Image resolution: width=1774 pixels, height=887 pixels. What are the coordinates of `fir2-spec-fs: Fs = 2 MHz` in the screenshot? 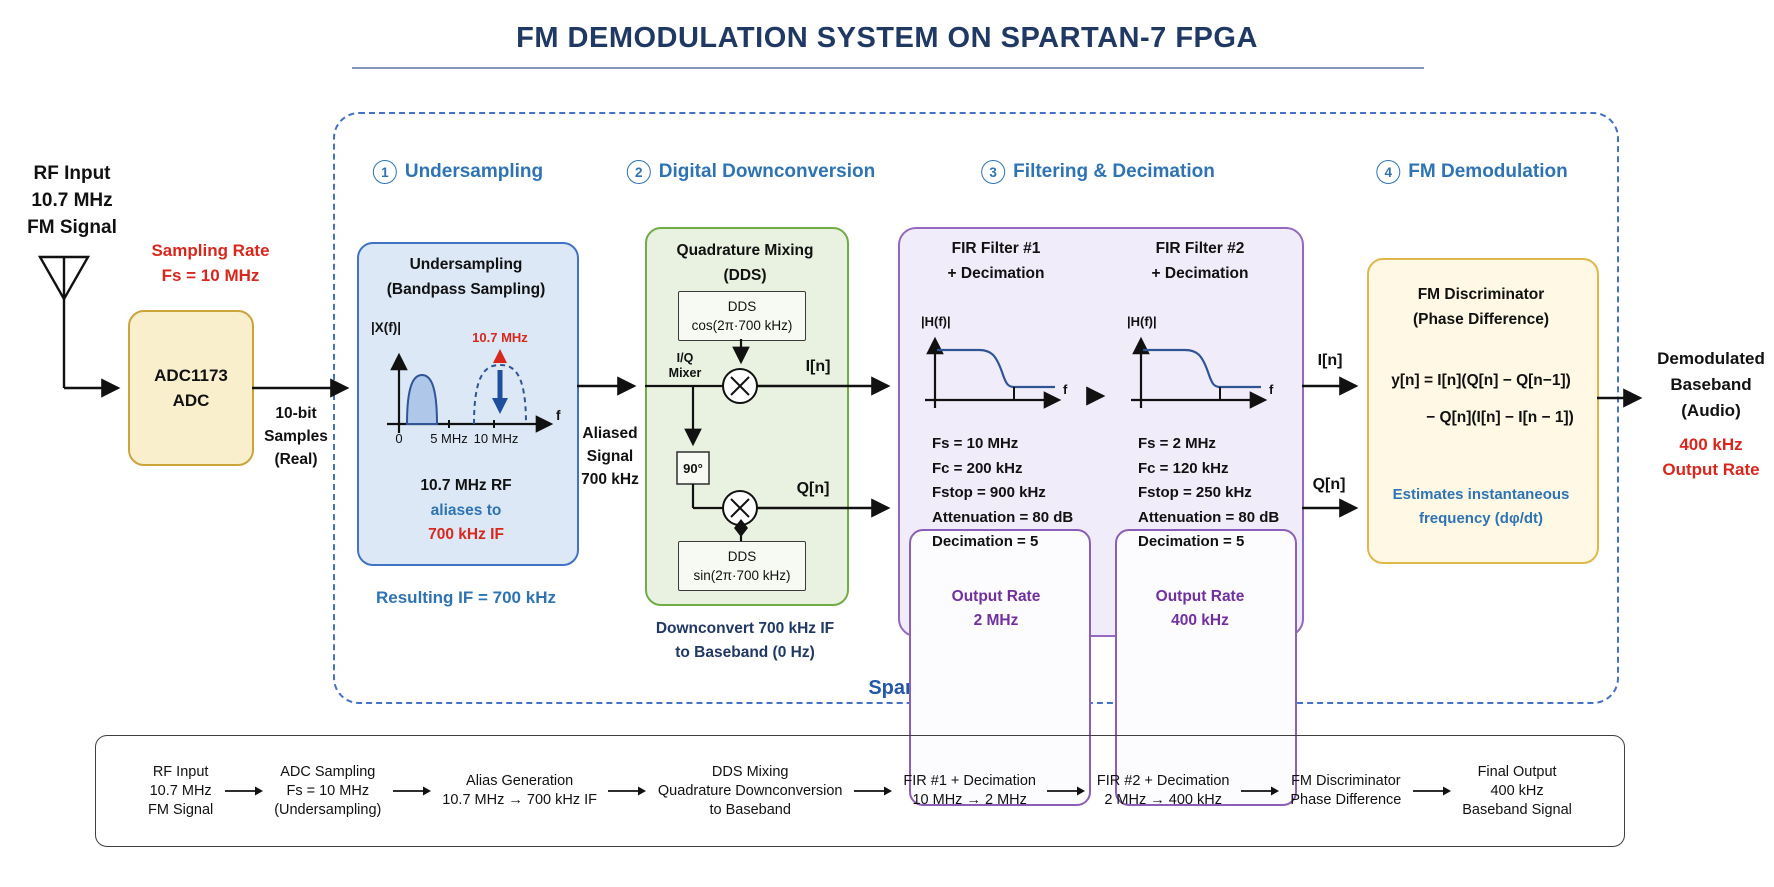 It's located at (1177, 443).